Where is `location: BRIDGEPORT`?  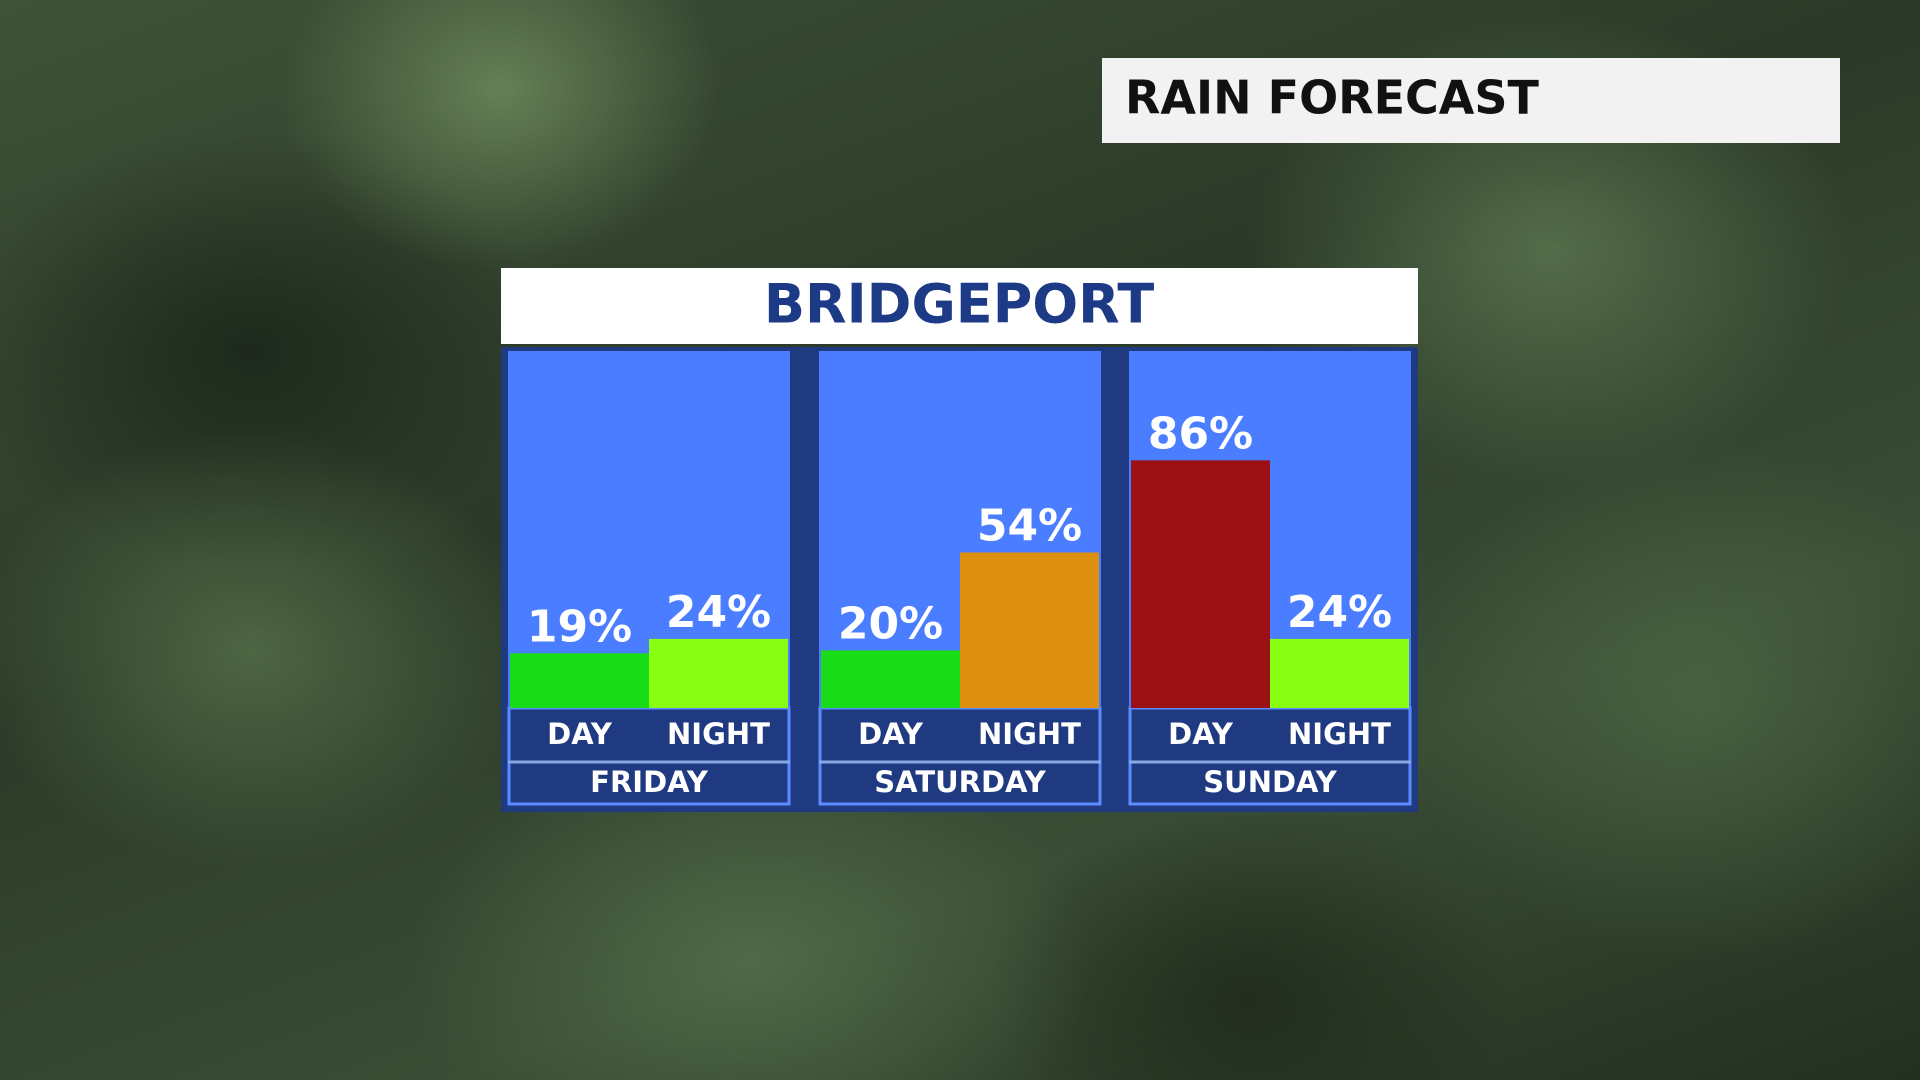
location: BRIDGEPORT is located at coordinates (959, 304).